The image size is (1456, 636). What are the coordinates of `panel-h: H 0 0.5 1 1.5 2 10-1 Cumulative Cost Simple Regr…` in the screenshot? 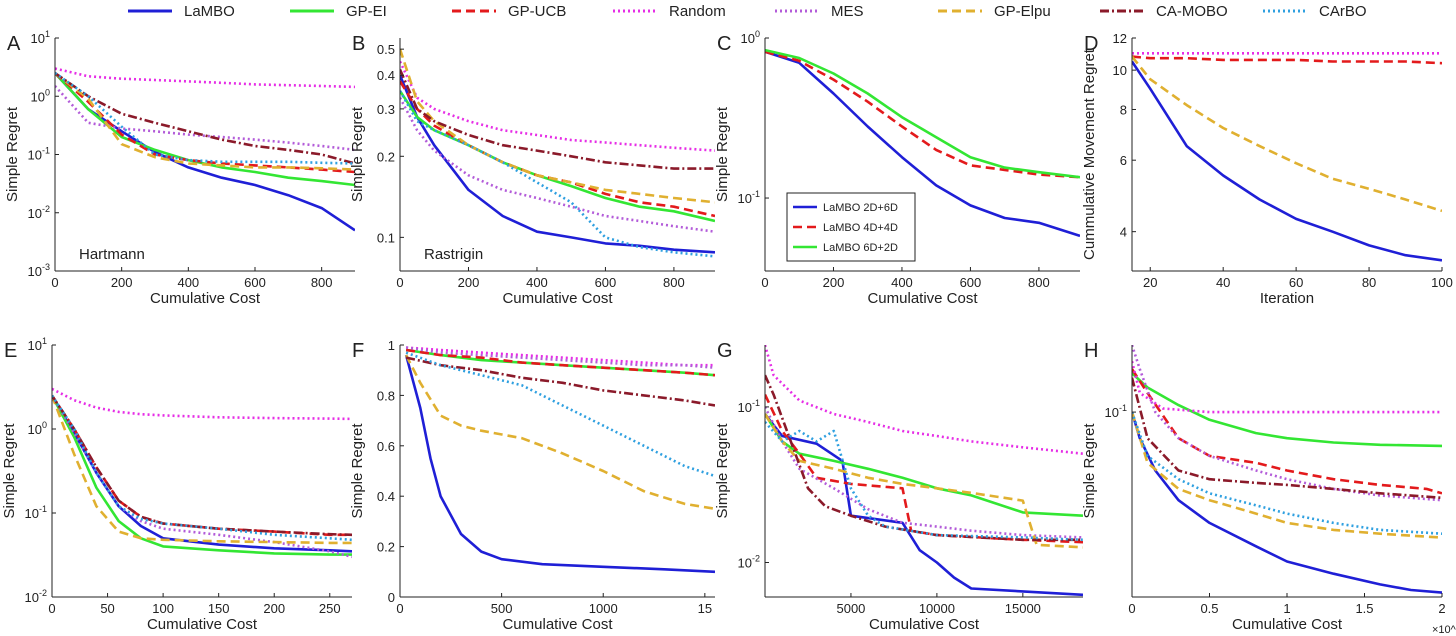 It's located at (1268, 488).